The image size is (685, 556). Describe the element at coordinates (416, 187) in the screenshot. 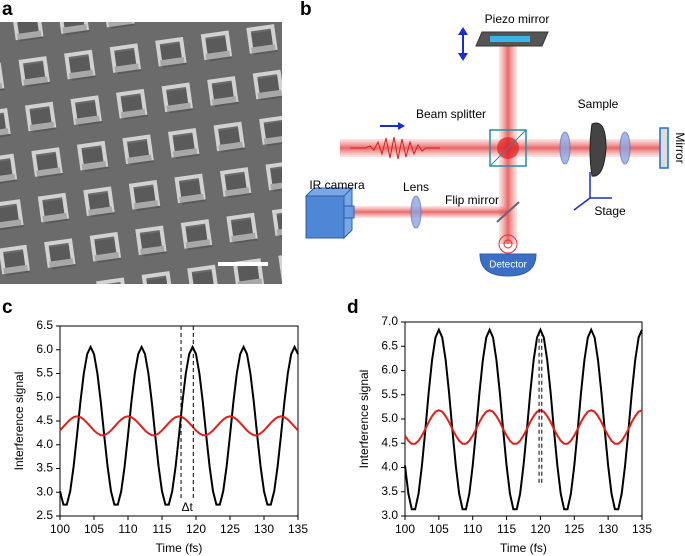

I see `diagram-label: Lens` at that location.